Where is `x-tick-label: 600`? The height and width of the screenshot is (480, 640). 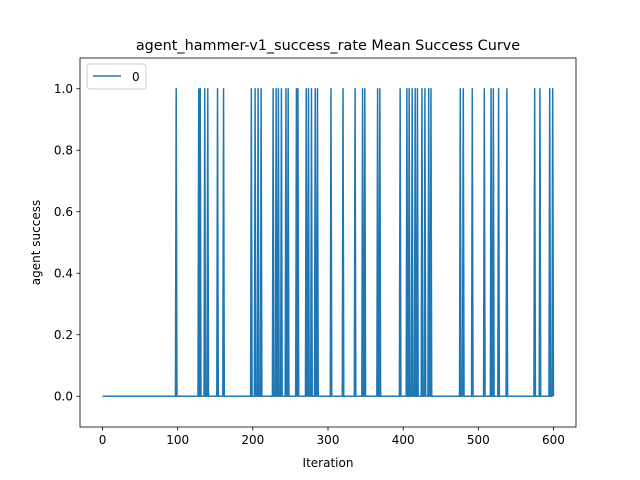 x-tick-label: 600 is located at coordinates (553, 440).